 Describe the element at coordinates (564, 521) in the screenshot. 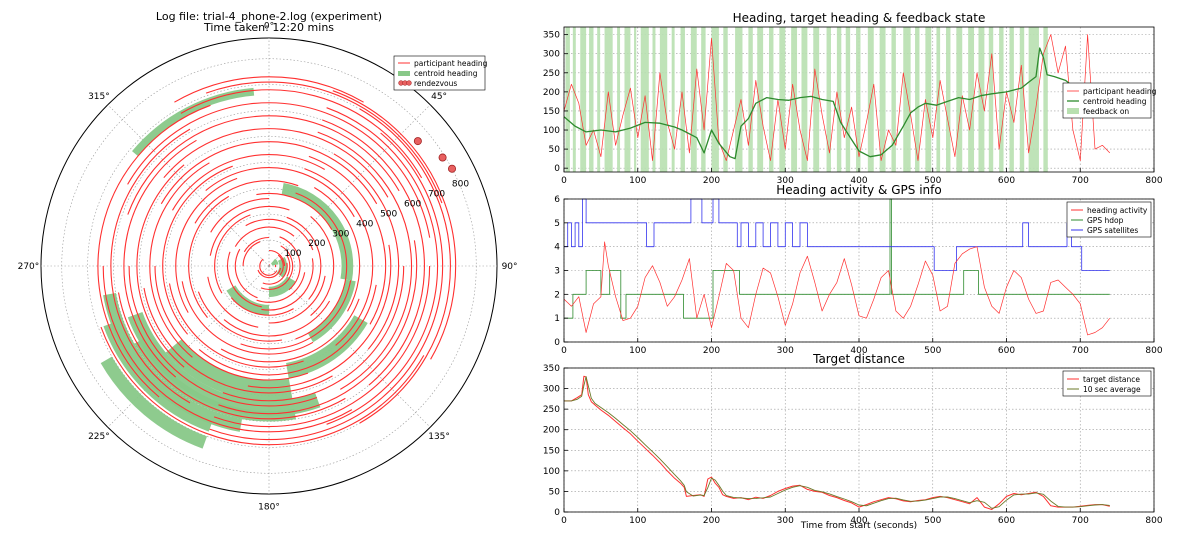

I see `x-tick-label: 0` at that location.